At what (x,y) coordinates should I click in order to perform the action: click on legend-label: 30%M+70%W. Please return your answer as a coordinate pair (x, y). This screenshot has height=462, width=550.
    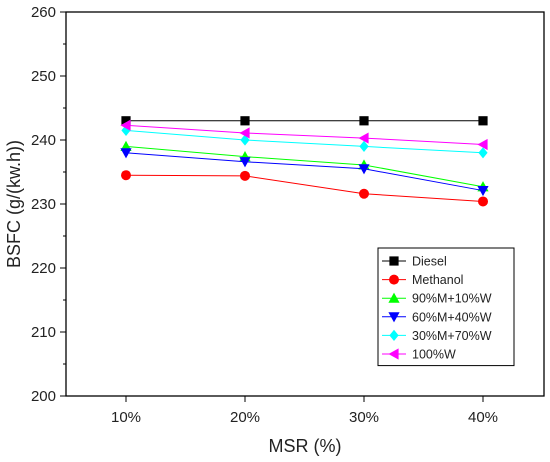
    Looking at the image, I should click on (452, 336).